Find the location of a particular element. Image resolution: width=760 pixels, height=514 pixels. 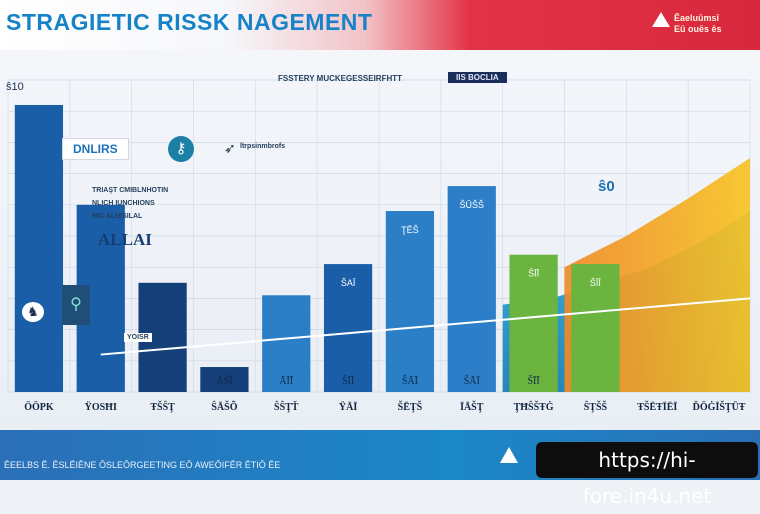

bar-base-label-7: ŠĀĪ is located at coordinates (410, 381).